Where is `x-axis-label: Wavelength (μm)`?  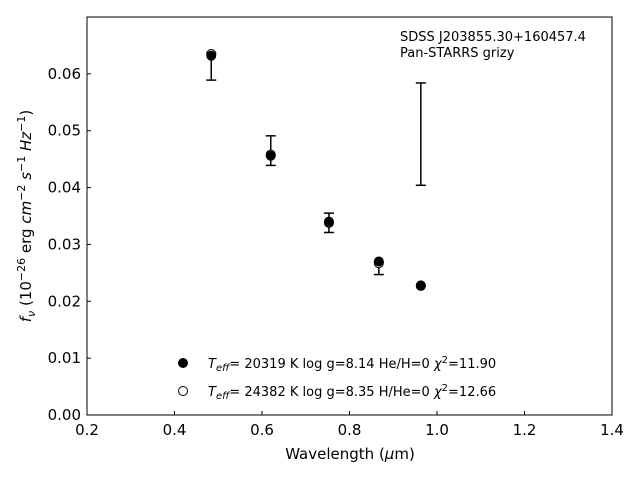
x-axis-label: Wavelength (μm) is located at coordinates (350, 454).